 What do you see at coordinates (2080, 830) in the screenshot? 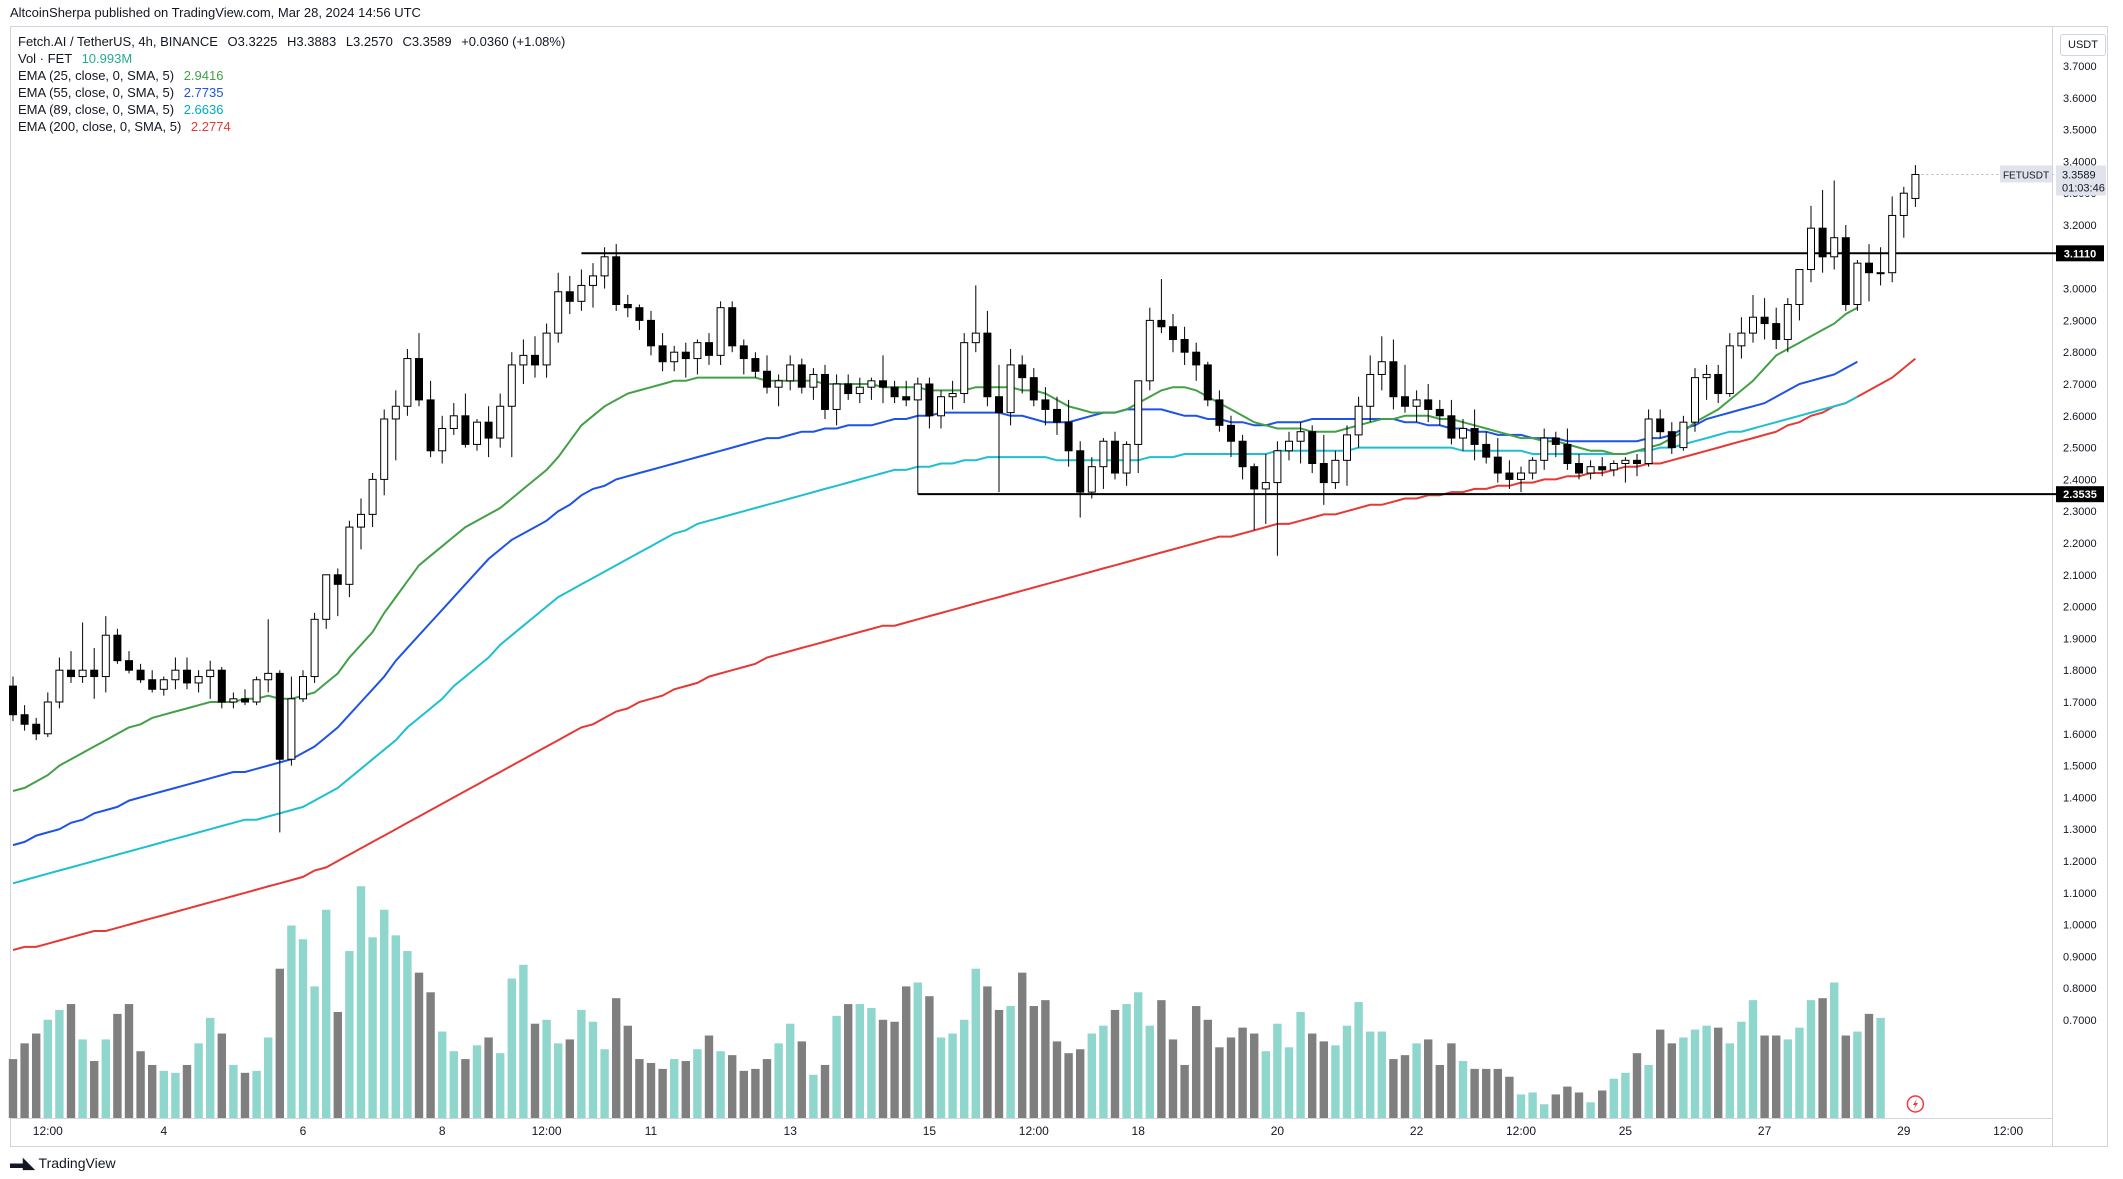
I see `price-tick-label: 1.3000` at bounding box center [2080, 830].